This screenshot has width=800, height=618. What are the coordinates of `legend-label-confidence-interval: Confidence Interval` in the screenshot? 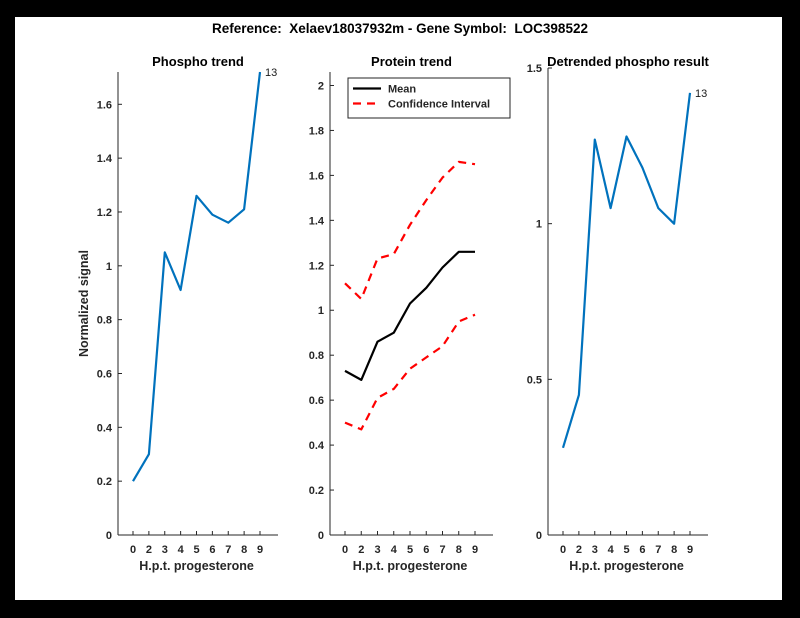 It's located at (439, 105).